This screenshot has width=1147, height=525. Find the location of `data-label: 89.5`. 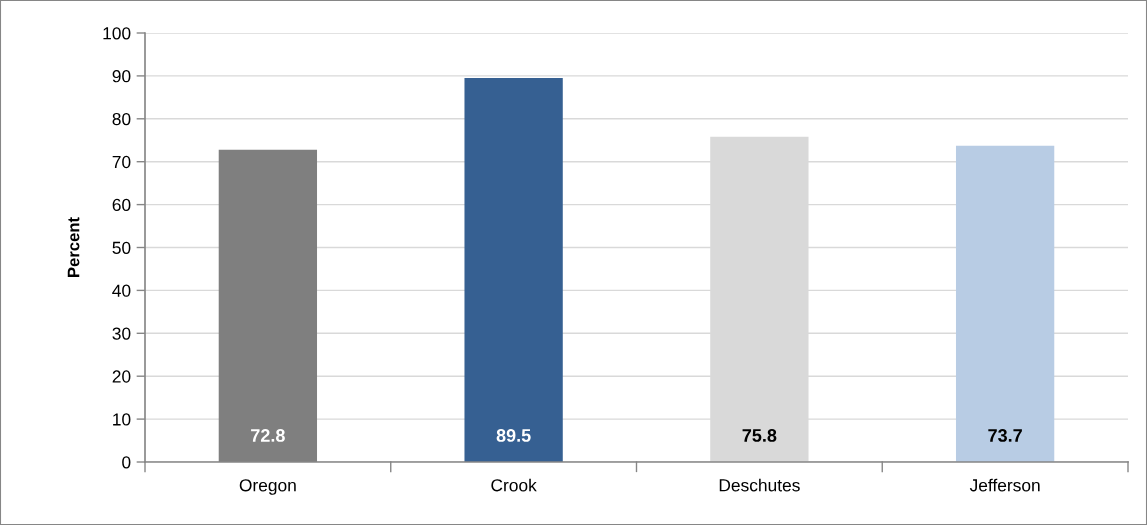

data-label: 89.5 is located at coordinates (513, 435).